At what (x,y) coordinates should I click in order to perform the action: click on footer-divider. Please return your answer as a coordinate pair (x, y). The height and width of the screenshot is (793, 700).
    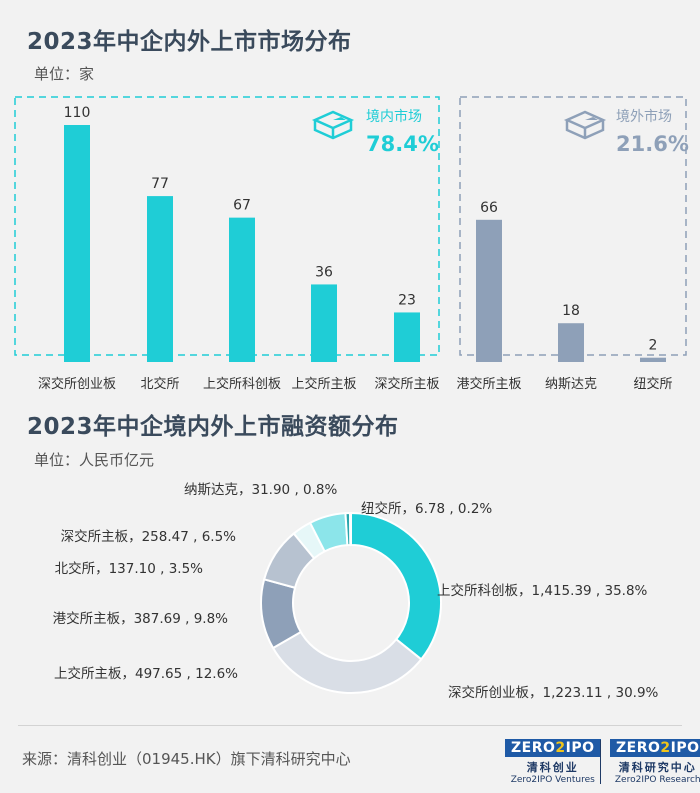
    Looking at the image, I should click on (350, 725).